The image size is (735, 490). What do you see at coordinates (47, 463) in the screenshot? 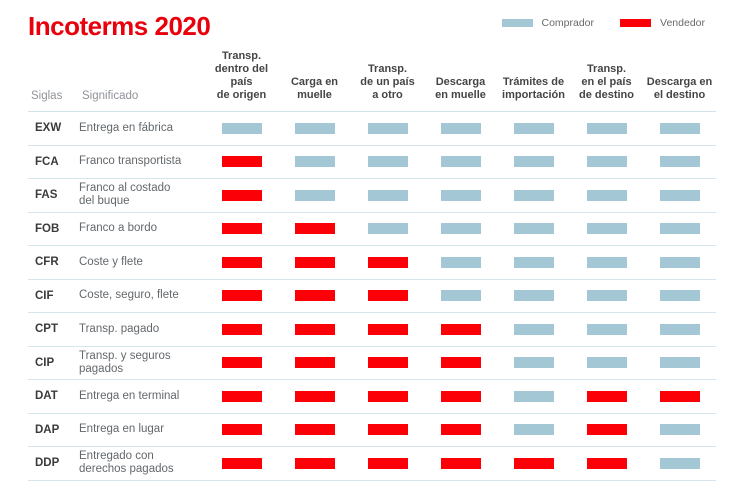
I see `sigla-cell: DDP` at bounding box center [47, 463].